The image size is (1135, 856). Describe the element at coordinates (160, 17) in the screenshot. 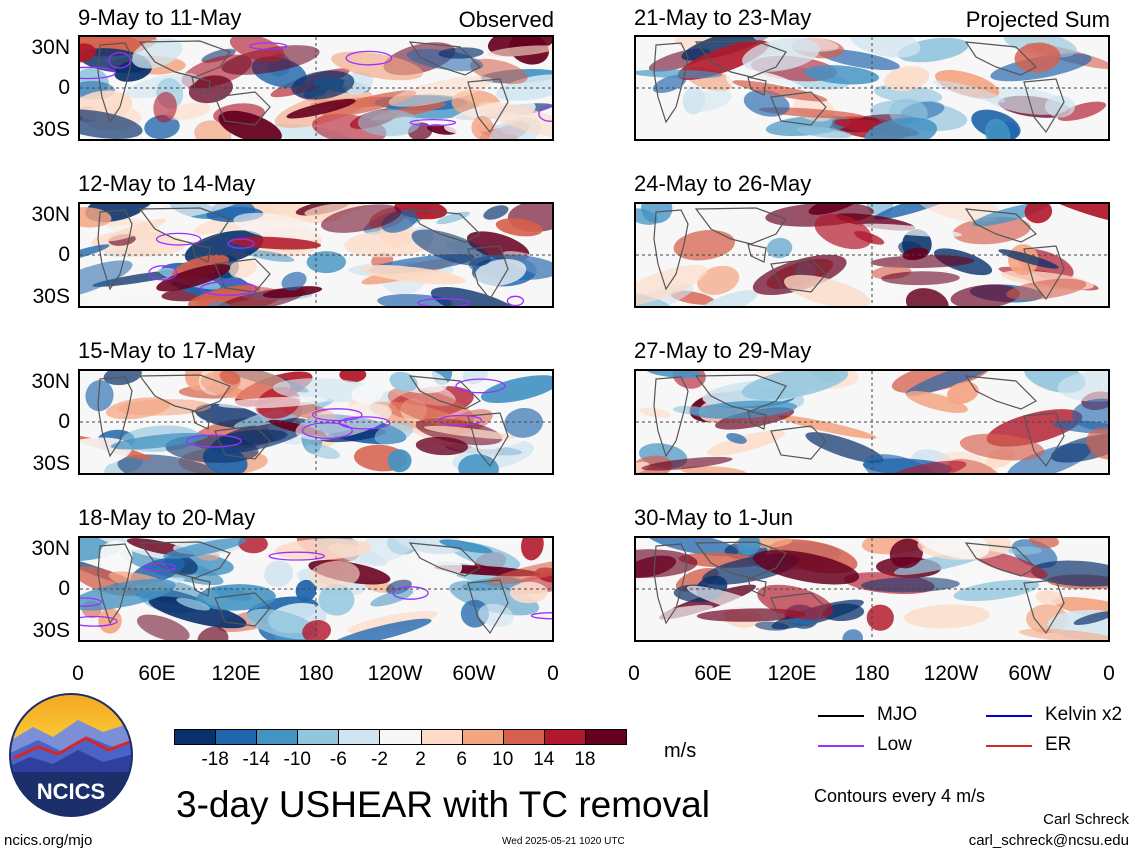

I see `panel-title-1: 9-May to 11-May` at that location.